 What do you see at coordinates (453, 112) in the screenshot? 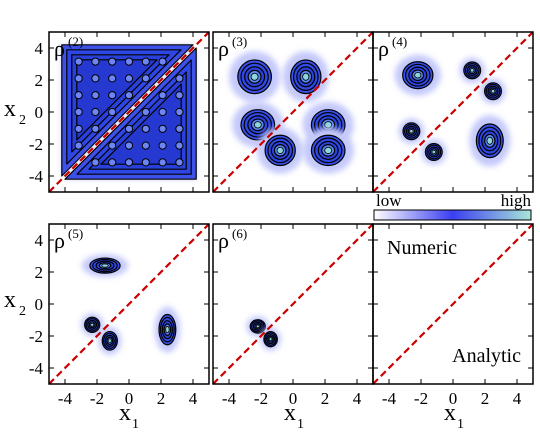
I see `panel-3: ρ (4)` at bounding box center [453, 112].